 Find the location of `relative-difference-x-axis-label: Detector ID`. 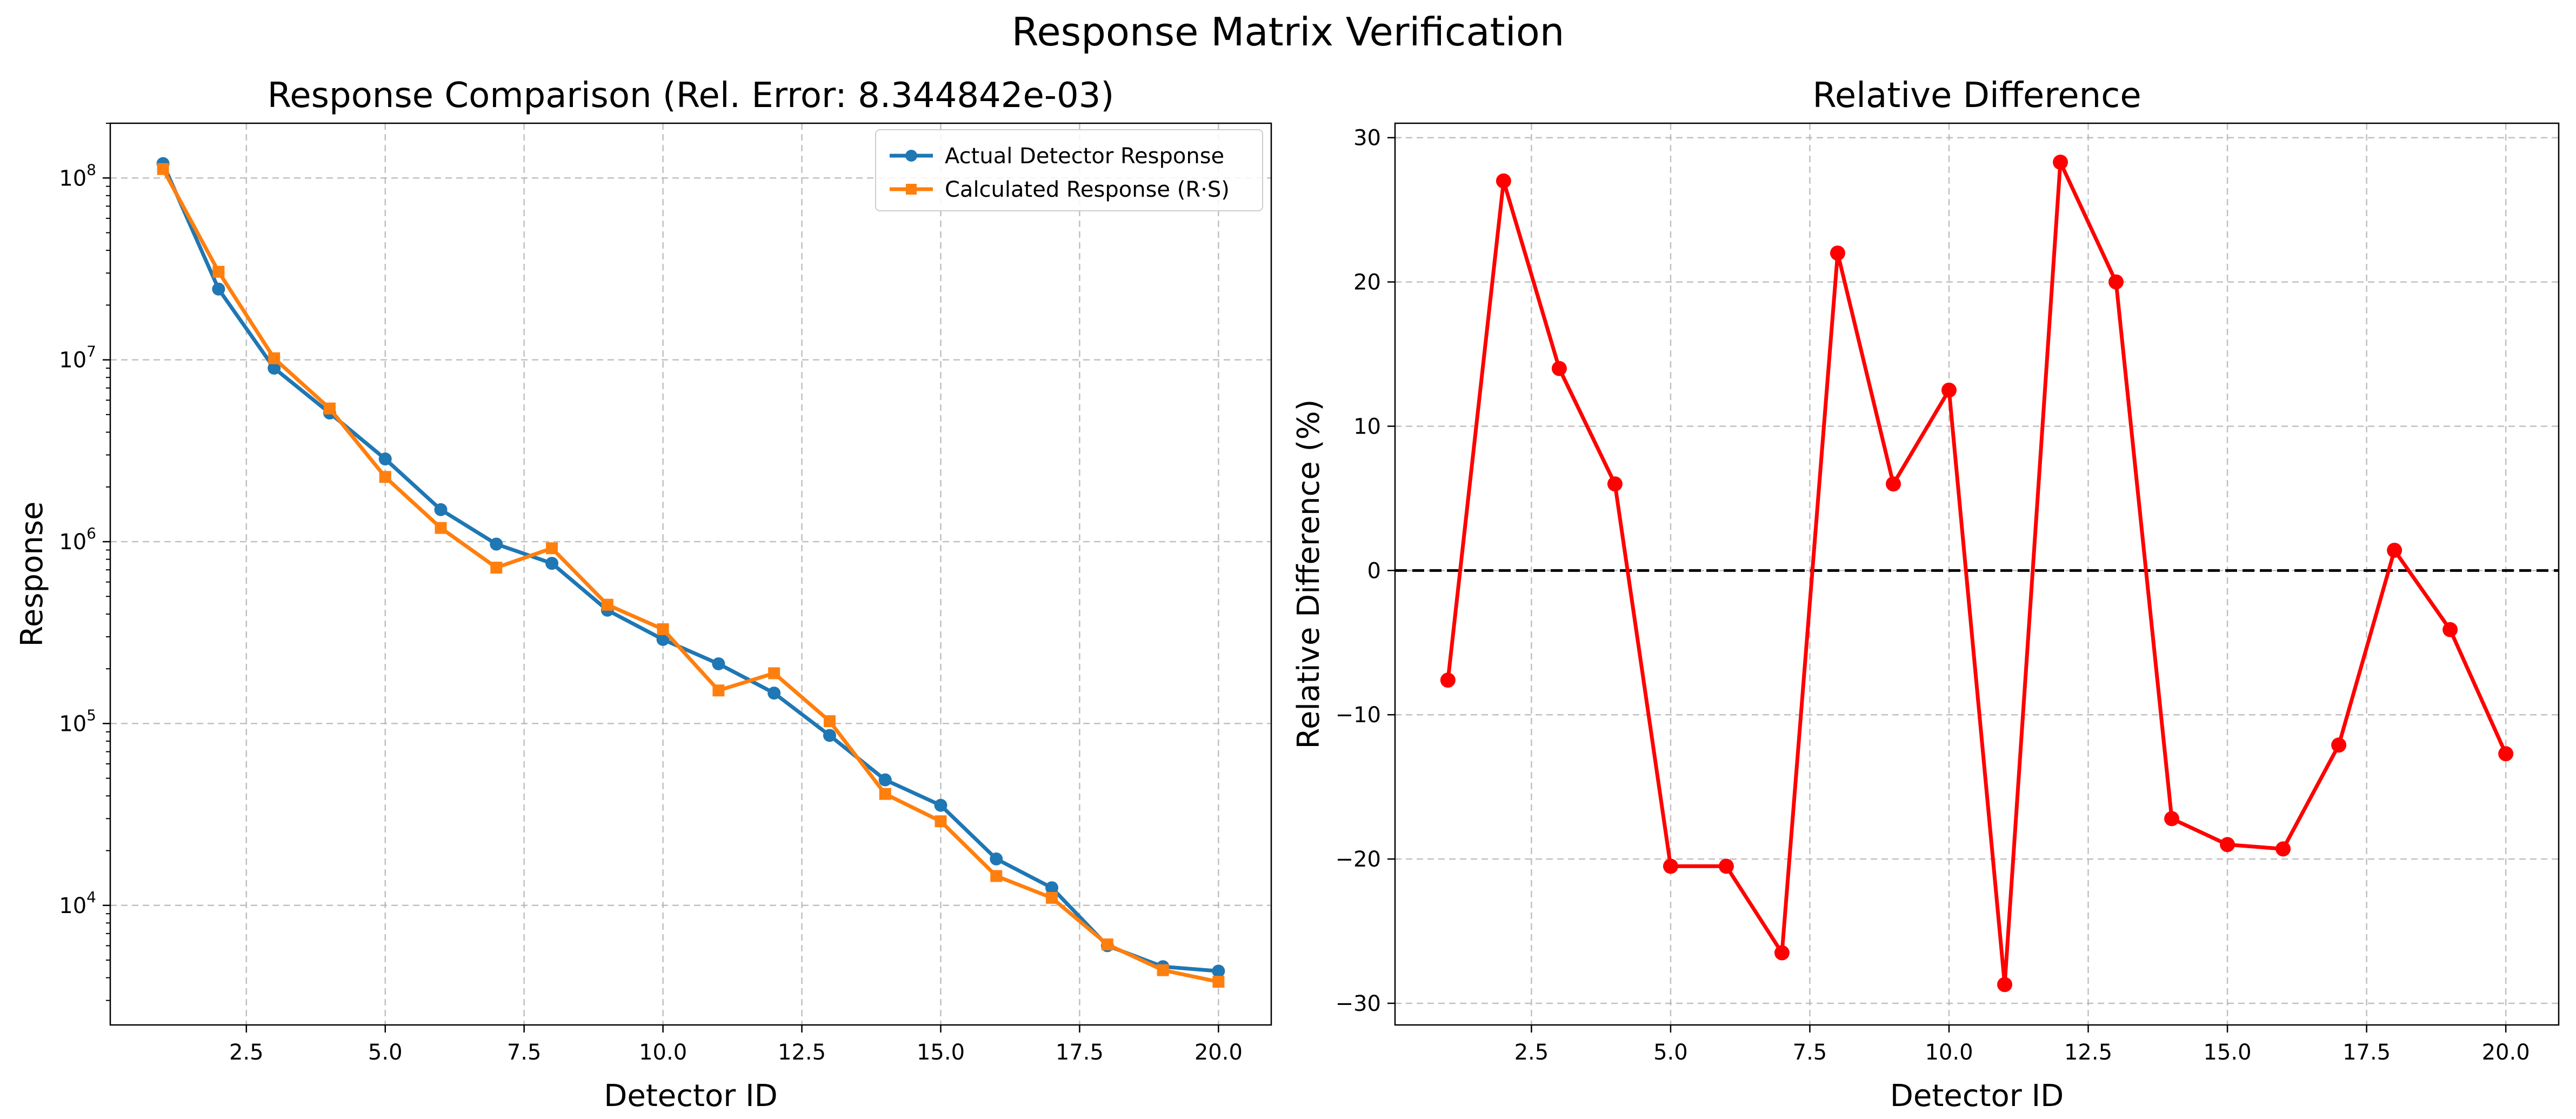

relative-difference-x-axis-label: Detector ID is located at coordinates (1977, 1096).